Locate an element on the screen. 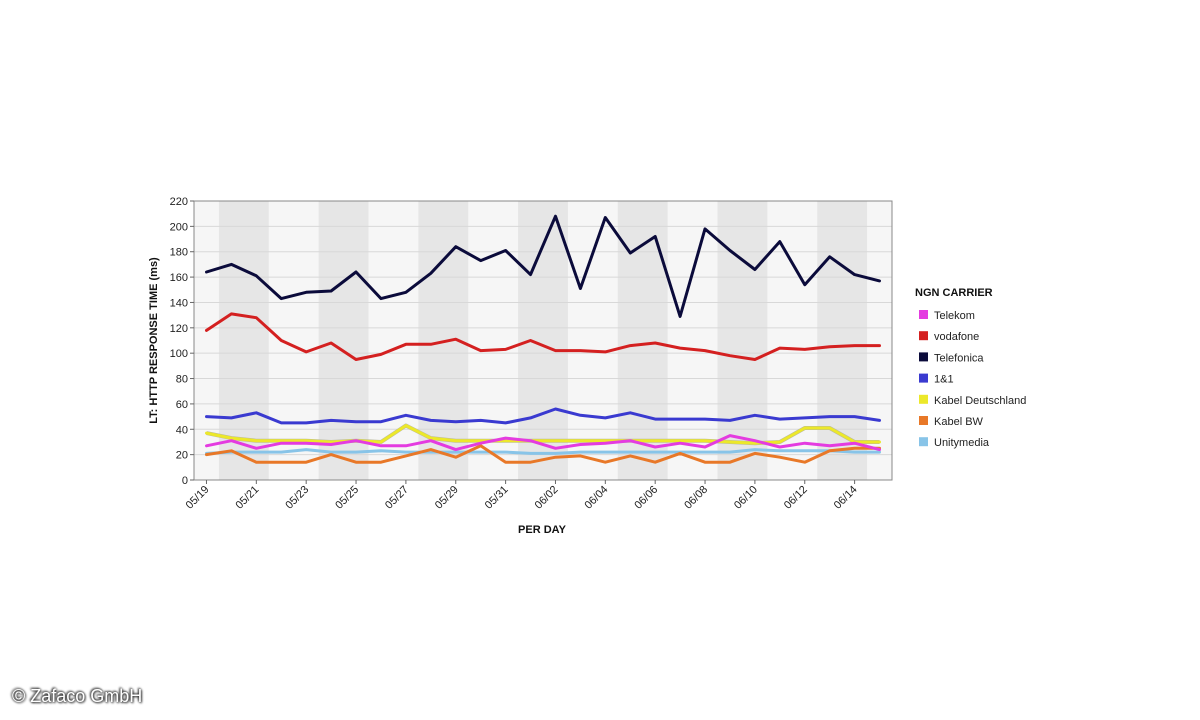 This screenshot has width=1200, height=720. x-tick-label: 06/12 is located at coordinates (796, 498).